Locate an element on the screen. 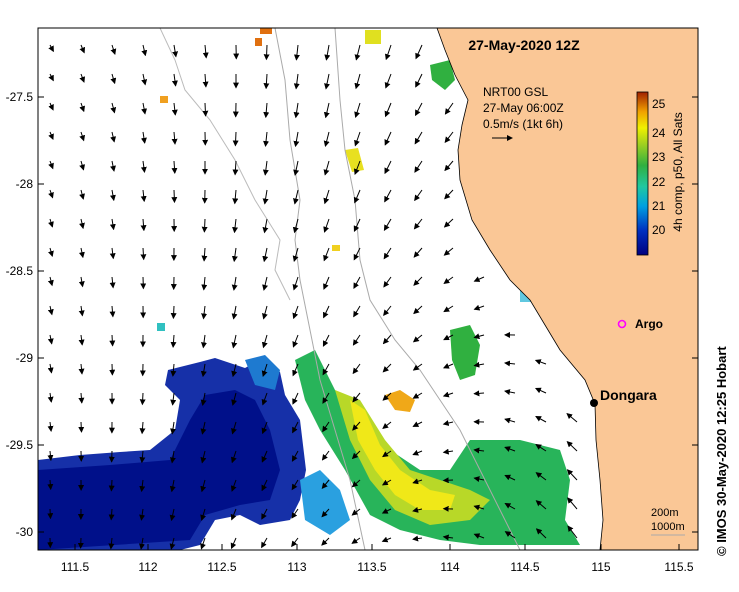  argo-float-marker: Argo is located at coordinates (640, 324).